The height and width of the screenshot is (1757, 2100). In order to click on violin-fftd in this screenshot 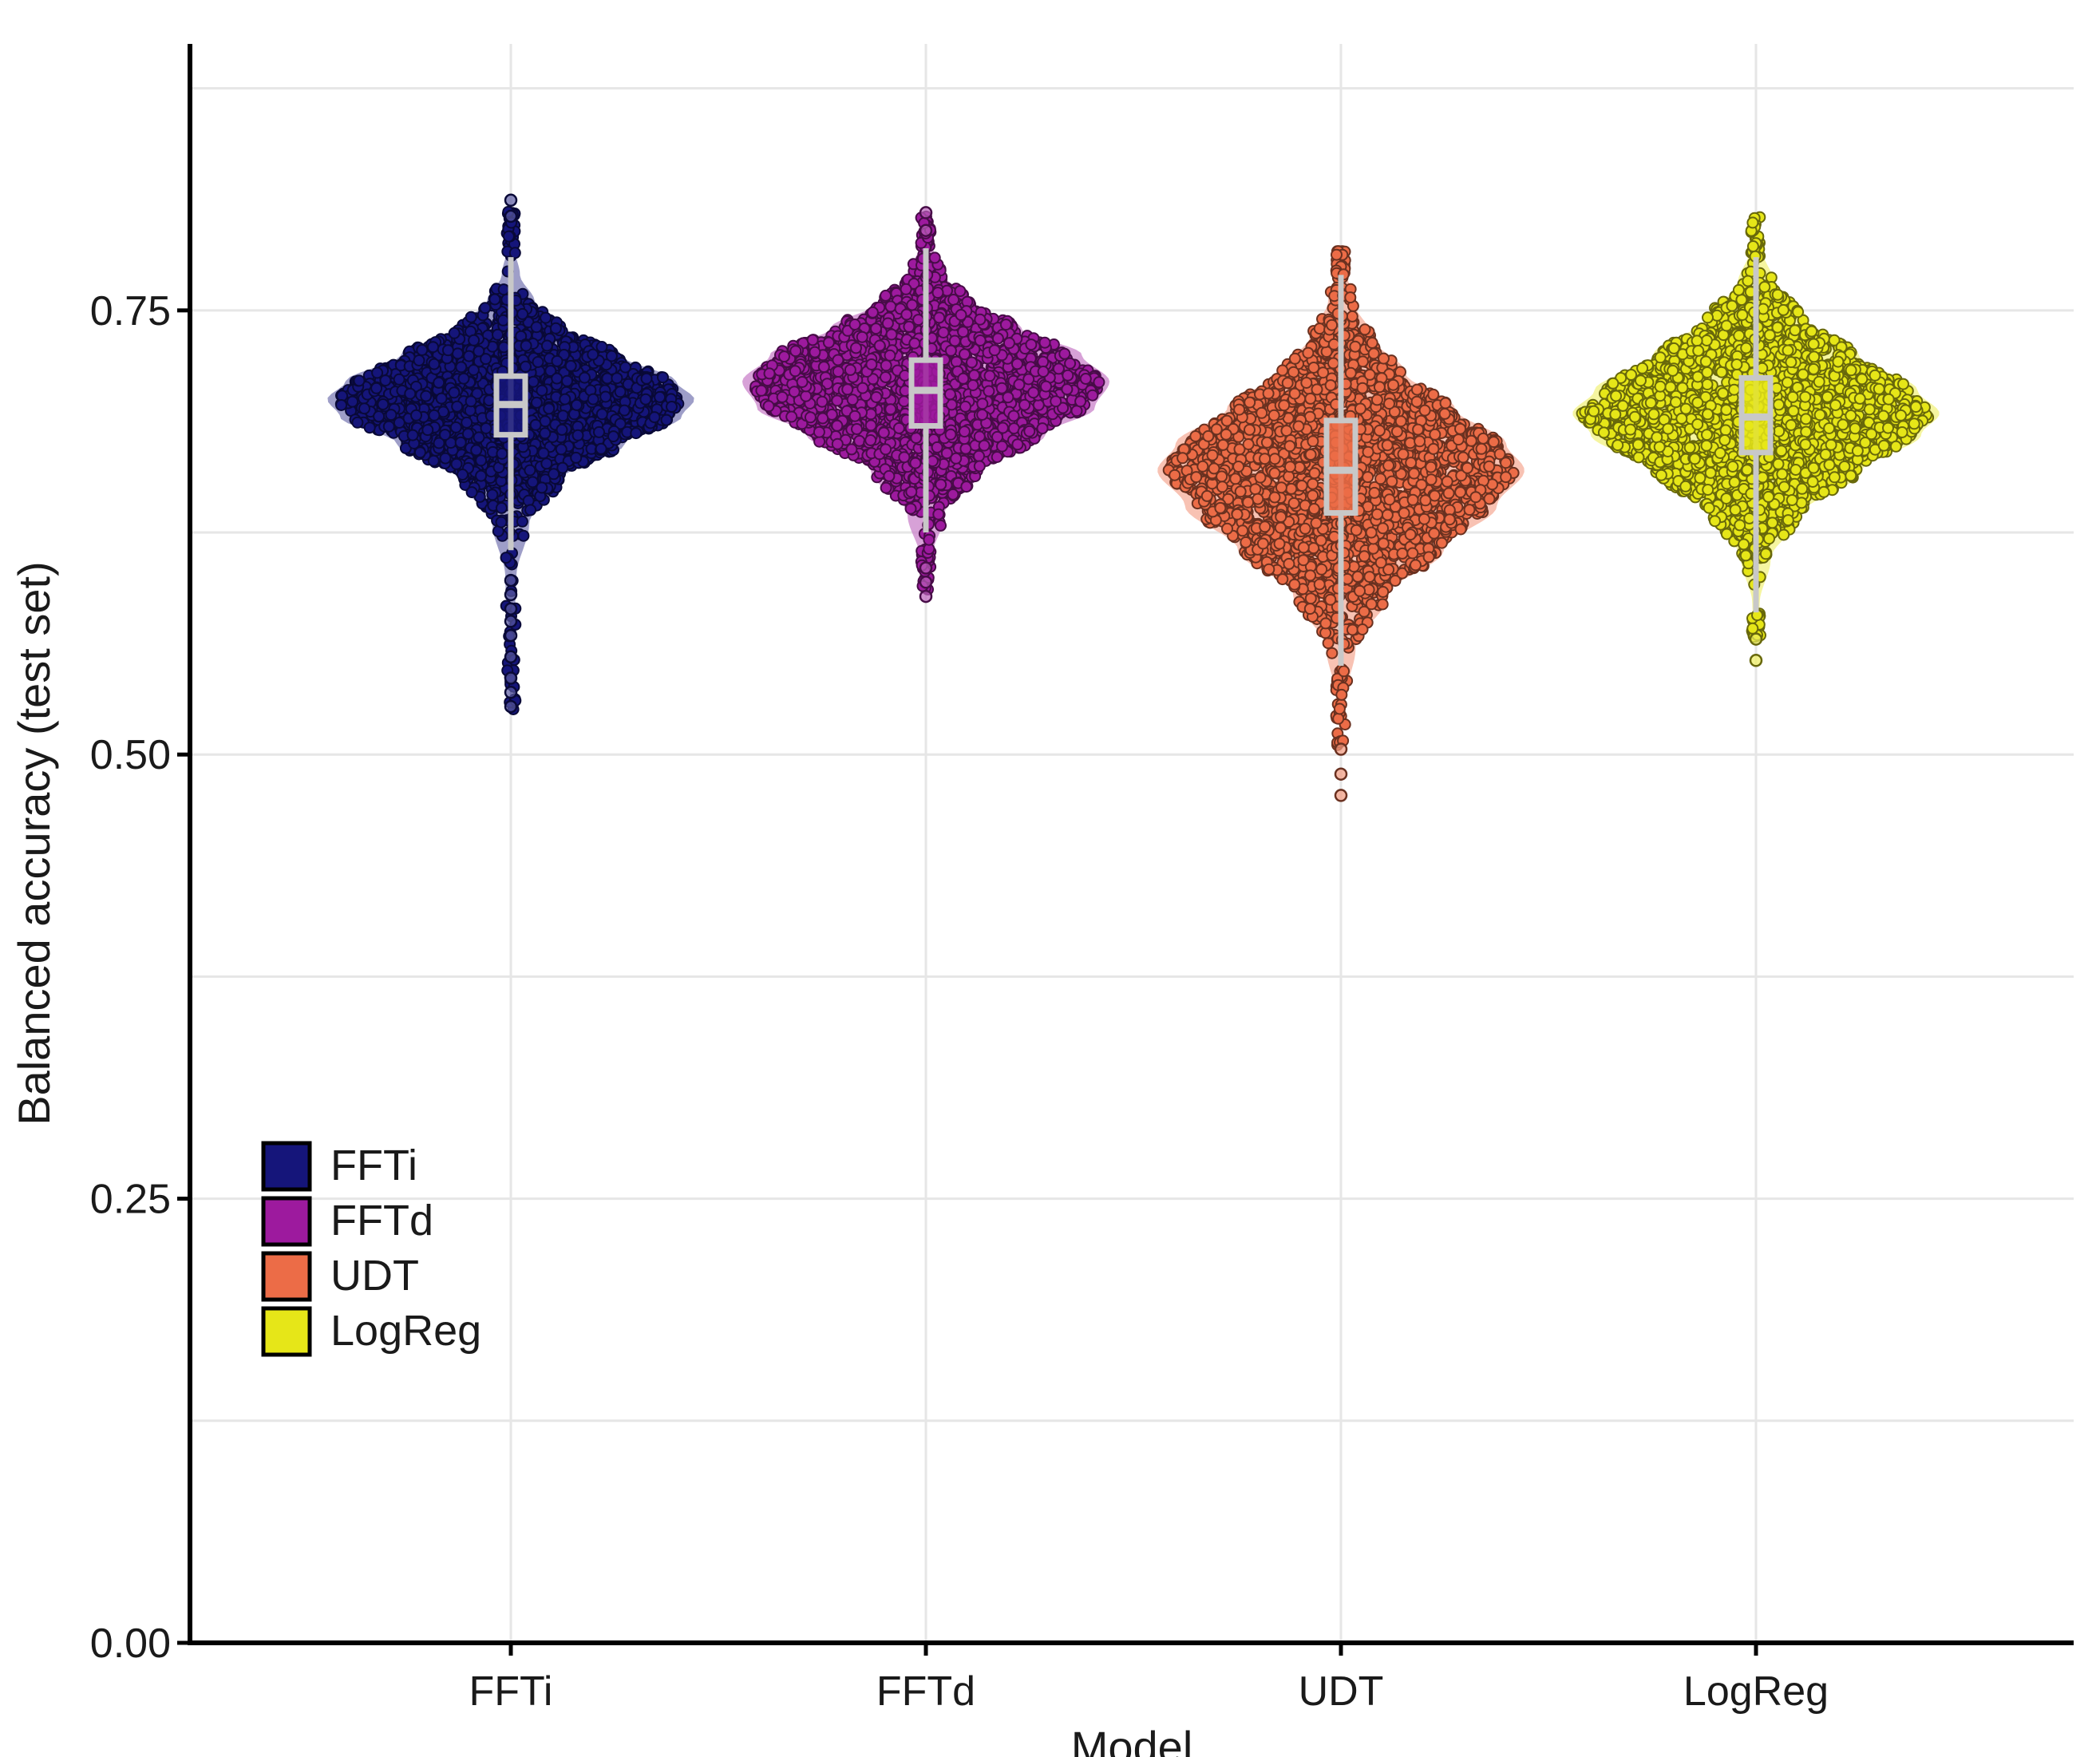, I will do `click(926, 405)`.